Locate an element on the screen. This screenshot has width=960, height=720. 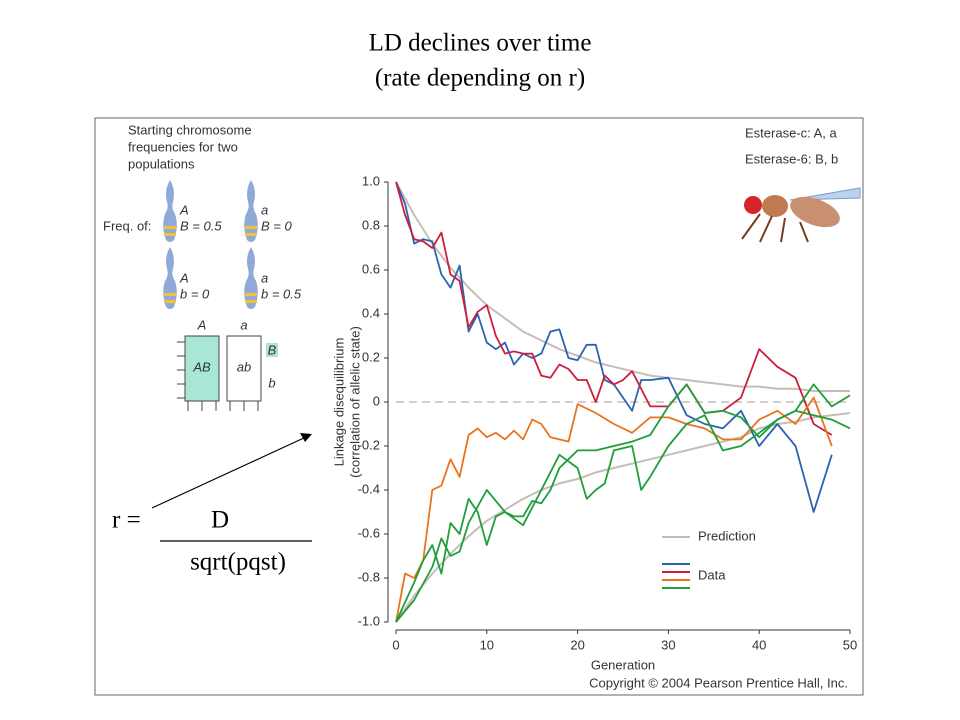
grid-ticks is located at coordinates (218, 376).